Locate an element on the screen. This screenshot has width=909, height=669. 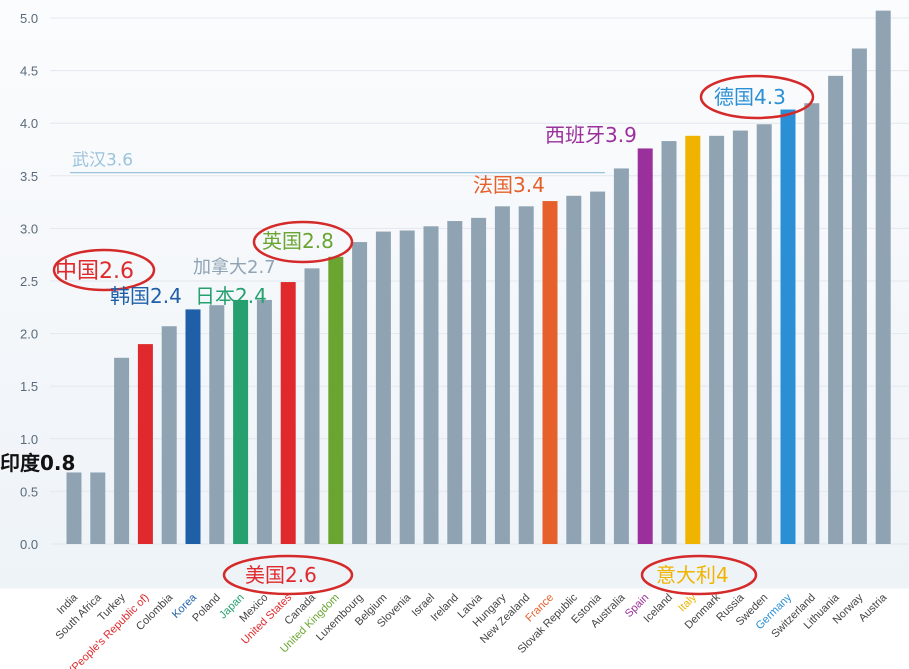
y-tick-label: 0.5 is located at coordinates (29, 491).